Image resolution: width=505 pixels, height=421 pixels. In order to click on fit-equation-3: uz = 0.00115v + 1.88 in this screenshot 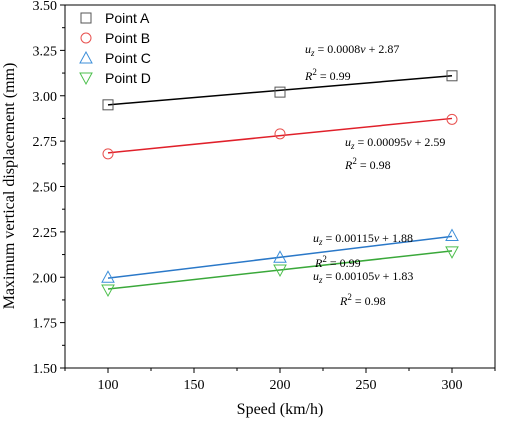, I will do `click(363, 239)`.